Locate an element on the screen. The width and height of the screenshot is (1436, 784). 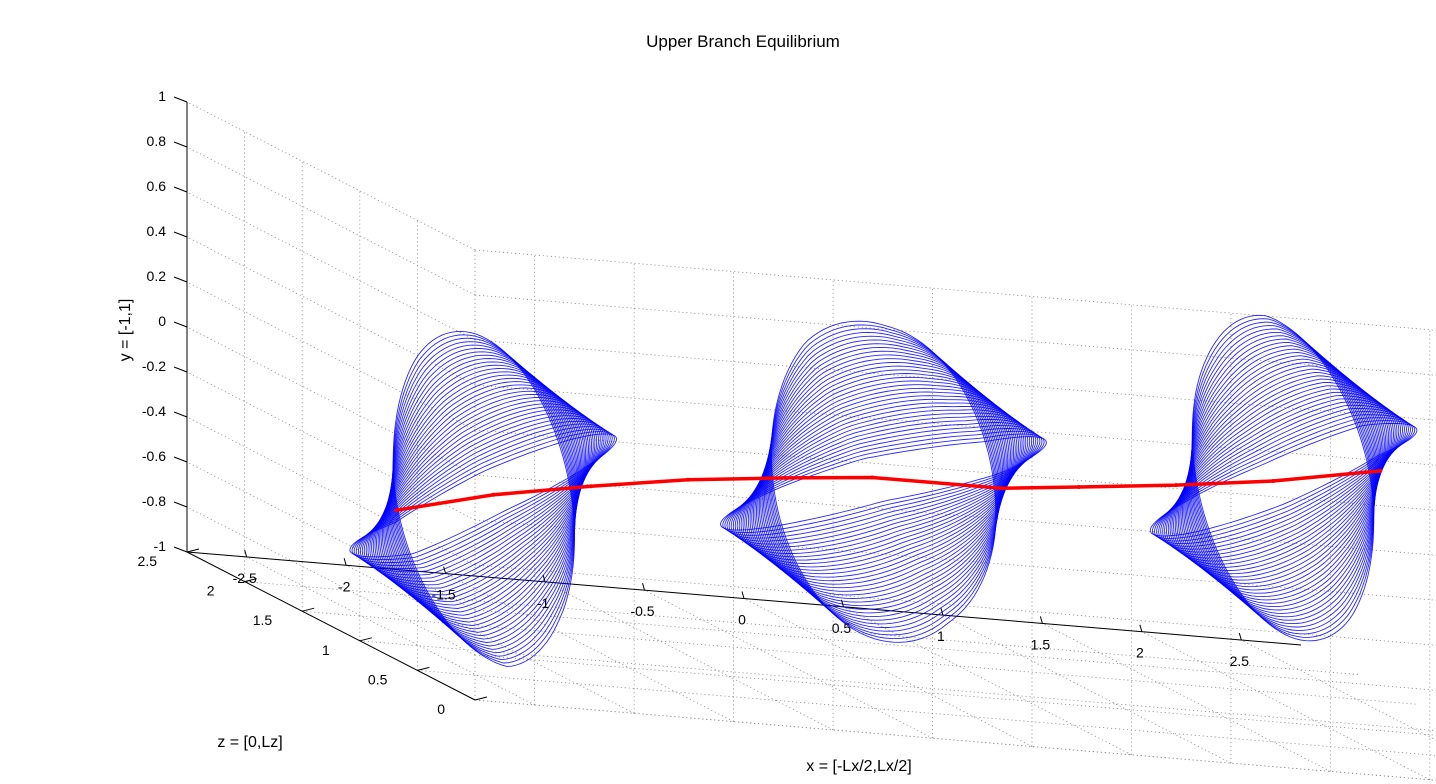
x-tick-label: -2.5 is located at coordinates (245, 578).